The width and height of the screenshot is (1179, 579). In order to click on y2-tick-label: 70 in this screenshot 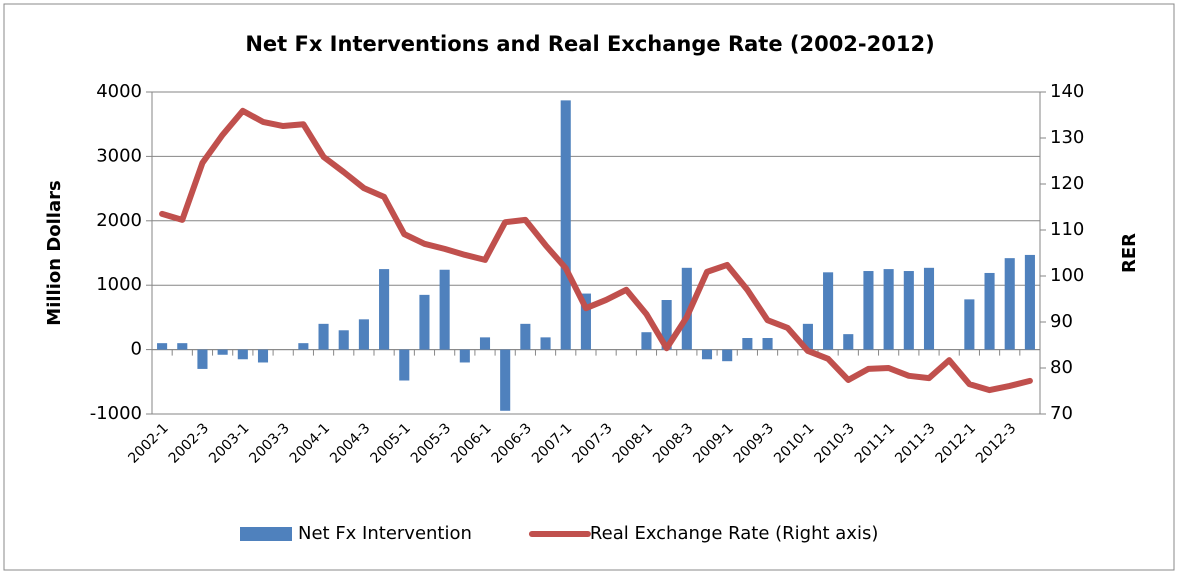, I will do `click(1061, 413)`.